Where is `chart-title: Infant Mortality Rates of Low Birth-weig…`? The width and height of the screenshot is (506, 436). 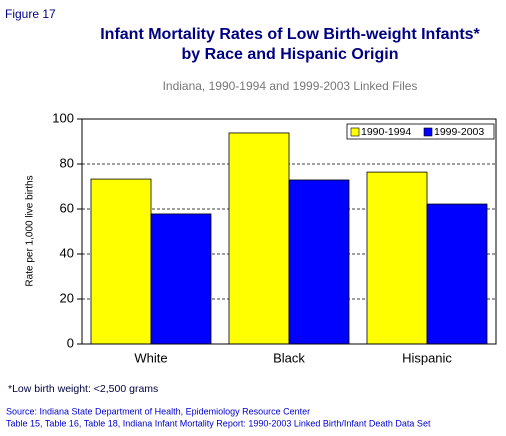 chart-title: Infant Mortality Rates of Low Birth-weig… is located at coordinates (290, 34).